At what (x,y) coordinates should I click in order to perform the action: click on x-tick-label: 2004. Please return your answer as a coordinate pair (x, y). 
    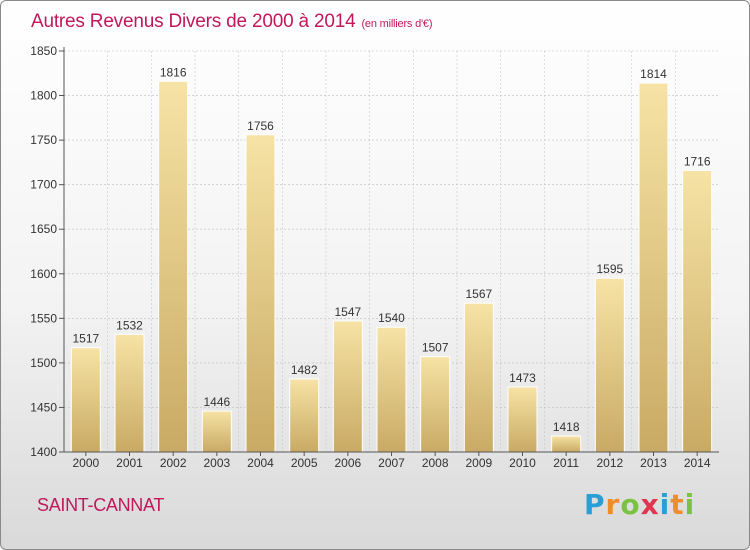
    Looking at the image, I should click on (260, 463).